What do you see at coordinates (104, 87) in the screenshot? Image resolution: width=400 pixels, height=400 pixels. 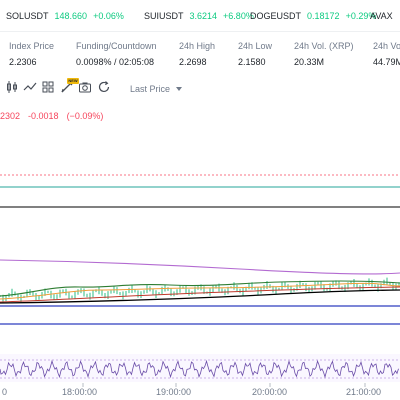 I see `refresh-icon` at bounding box center [104, 87].